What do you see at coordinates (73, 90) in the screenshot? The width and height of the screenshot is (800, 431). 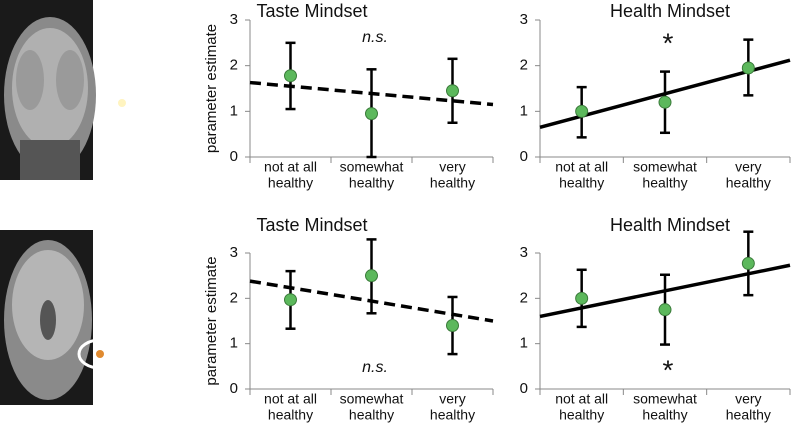 I see `brain-image-top` at bounding box center [73, 90].